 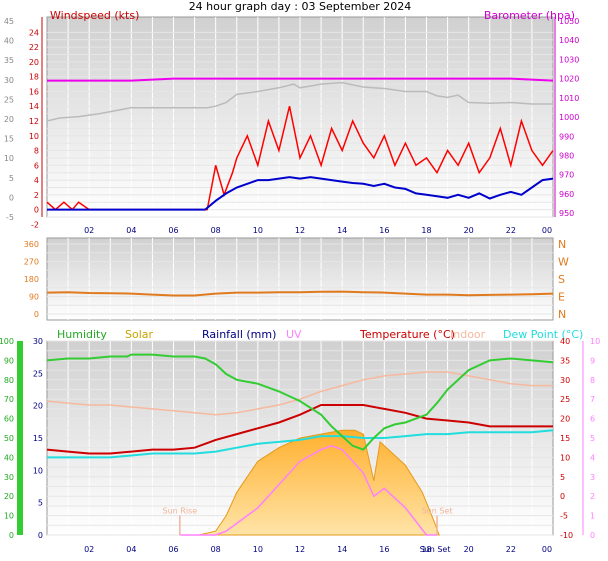 I want to click on uv-line, so click(x=308, y=490).